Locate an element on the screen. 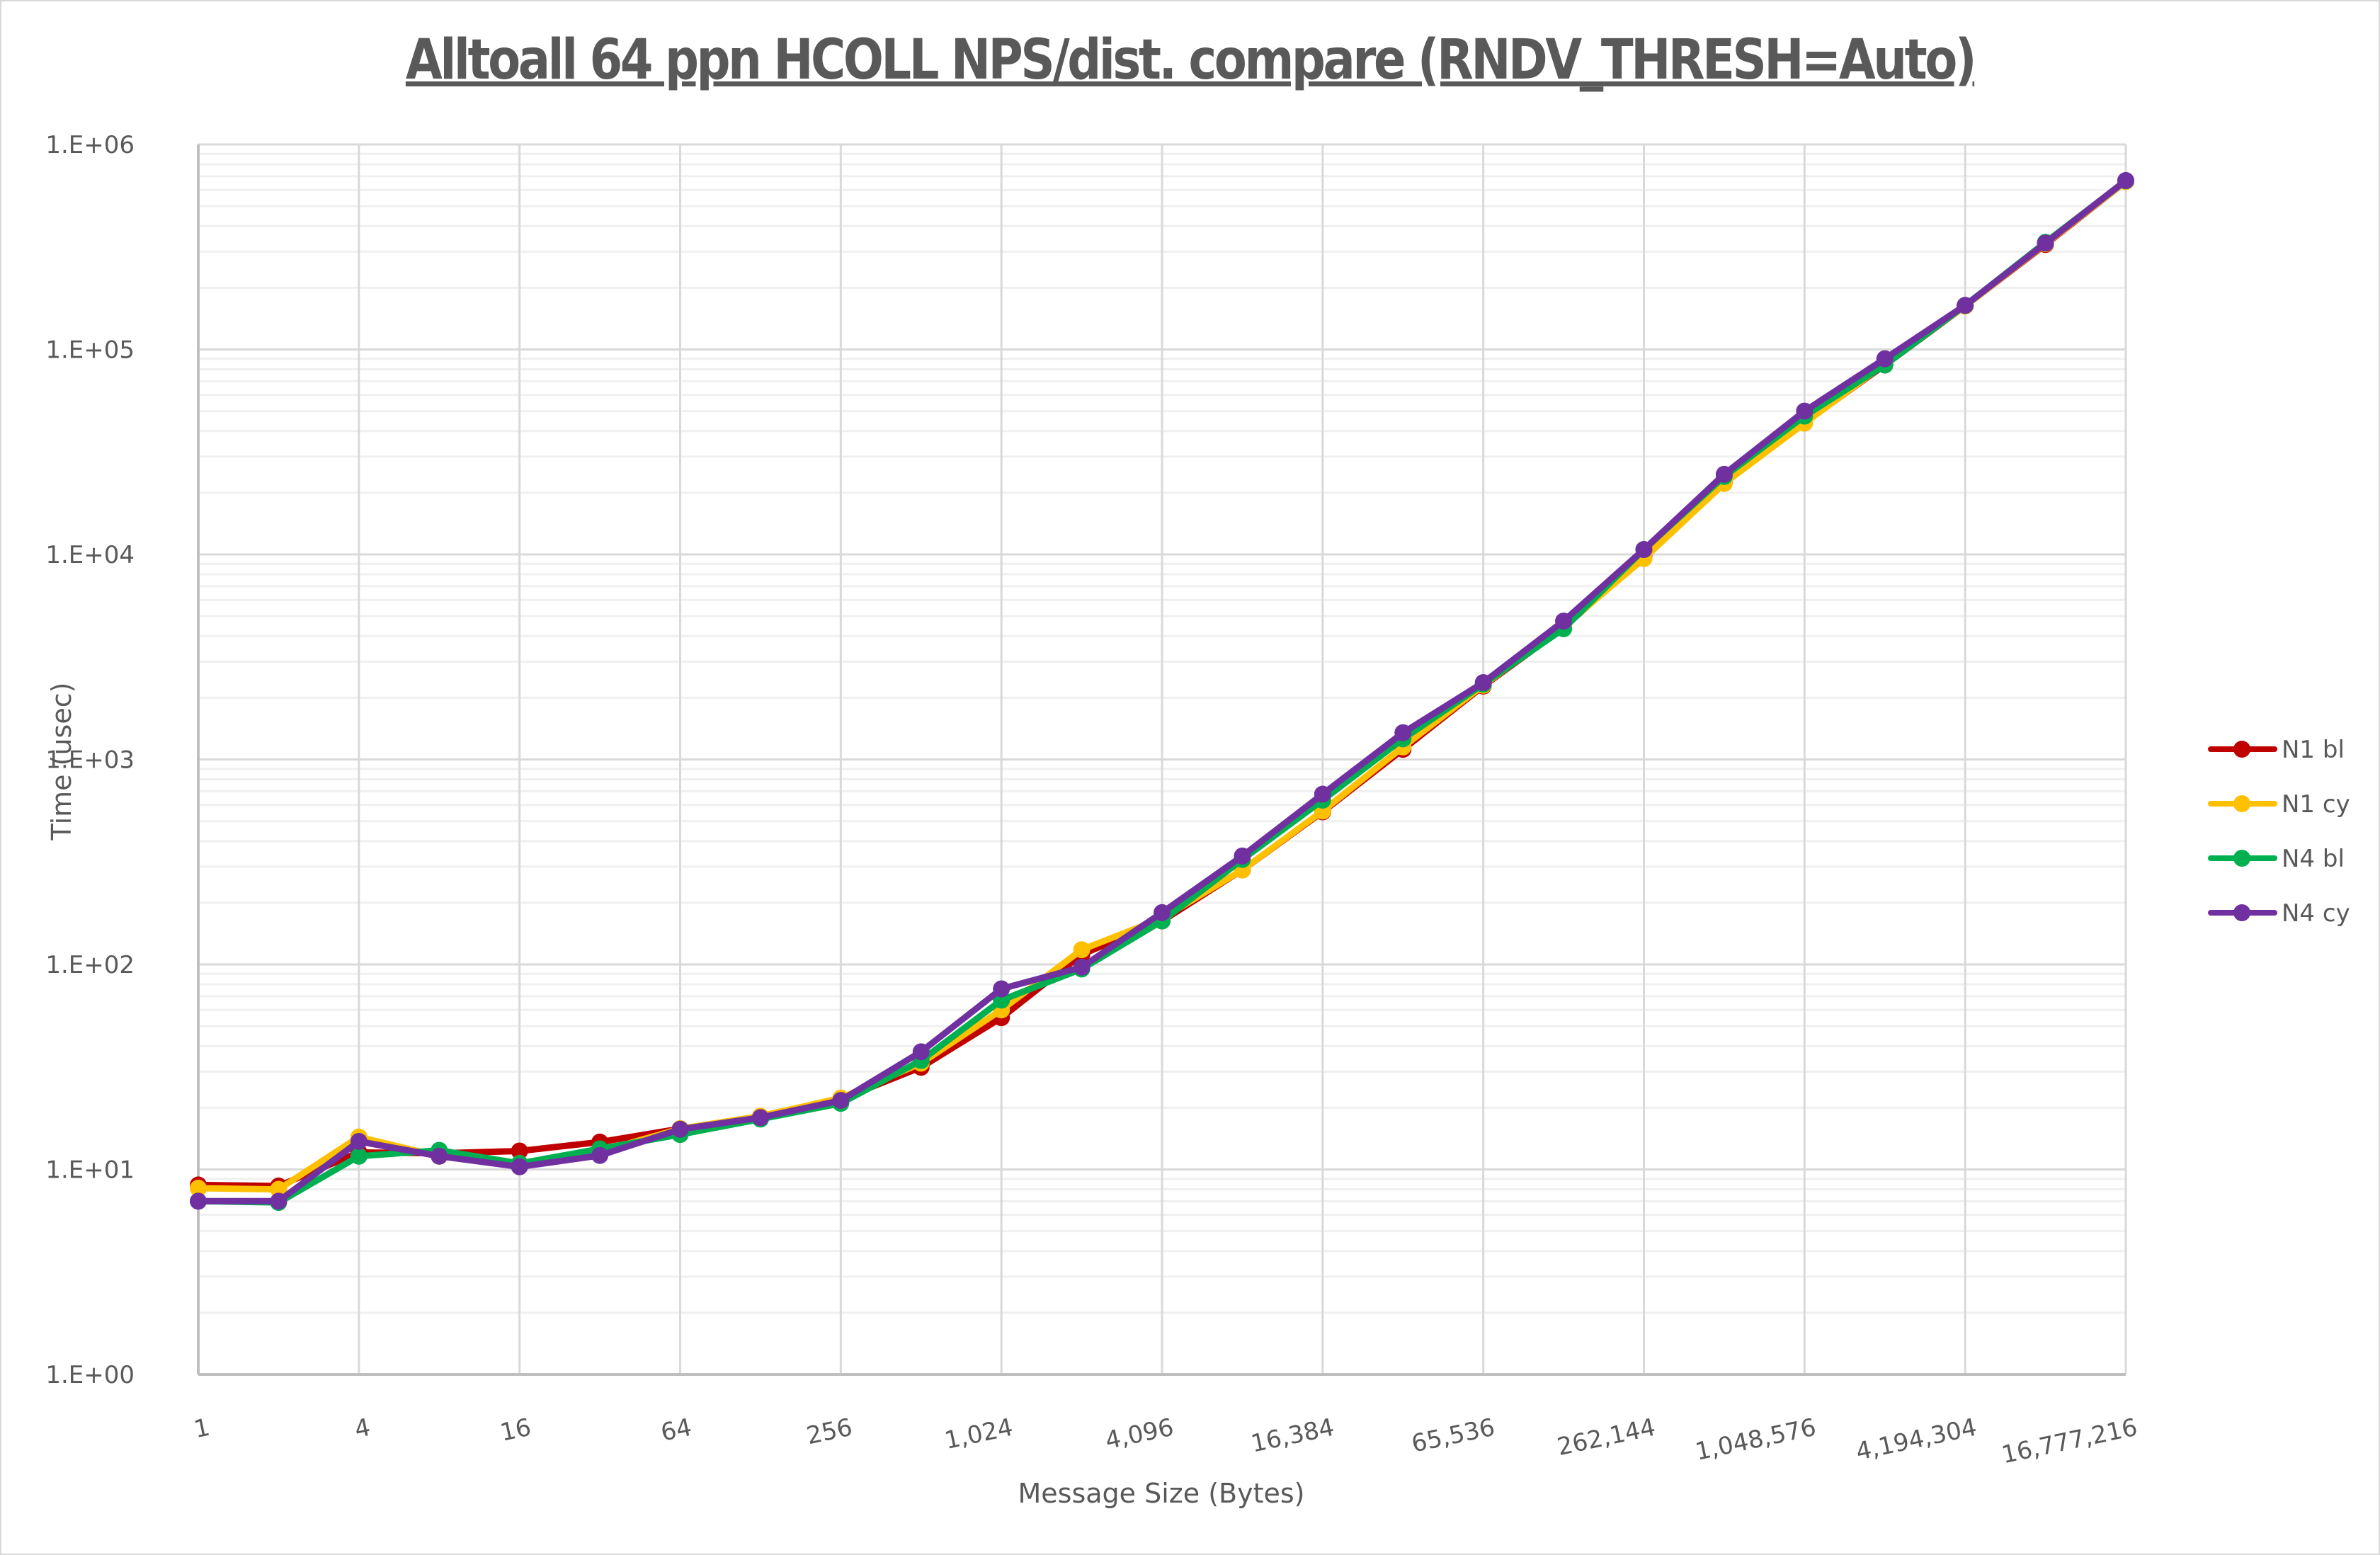 Image resolution: width=2380 pixels, height=1555 pixels. x-tick-label: 64 is located at coordinates (677, 1430).